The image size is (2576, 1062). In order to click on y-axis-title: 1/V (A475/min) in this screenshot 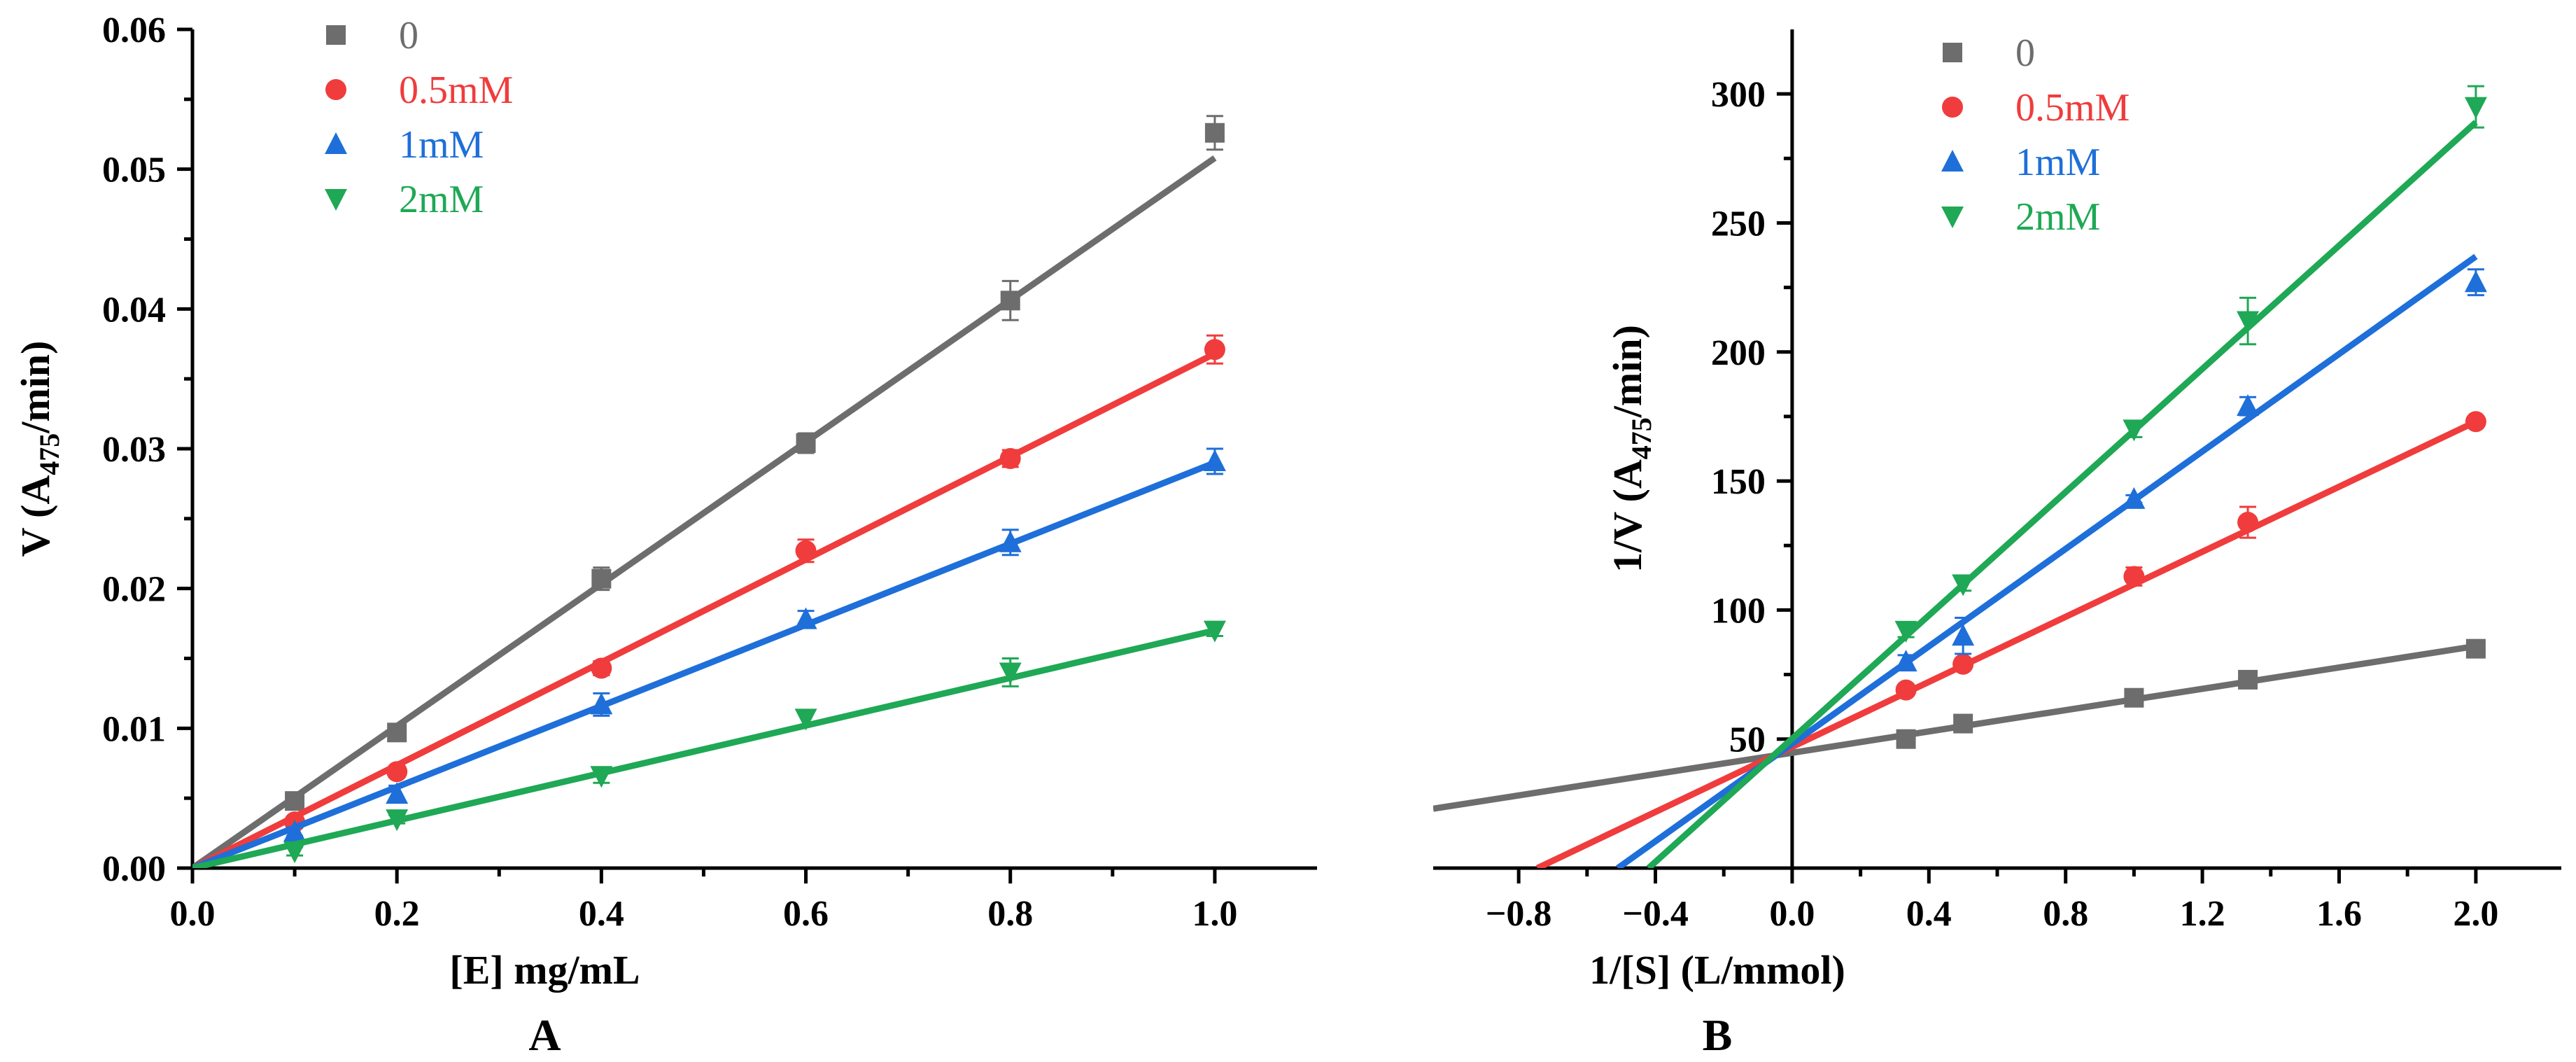, I will do `click(1631, 449)`.